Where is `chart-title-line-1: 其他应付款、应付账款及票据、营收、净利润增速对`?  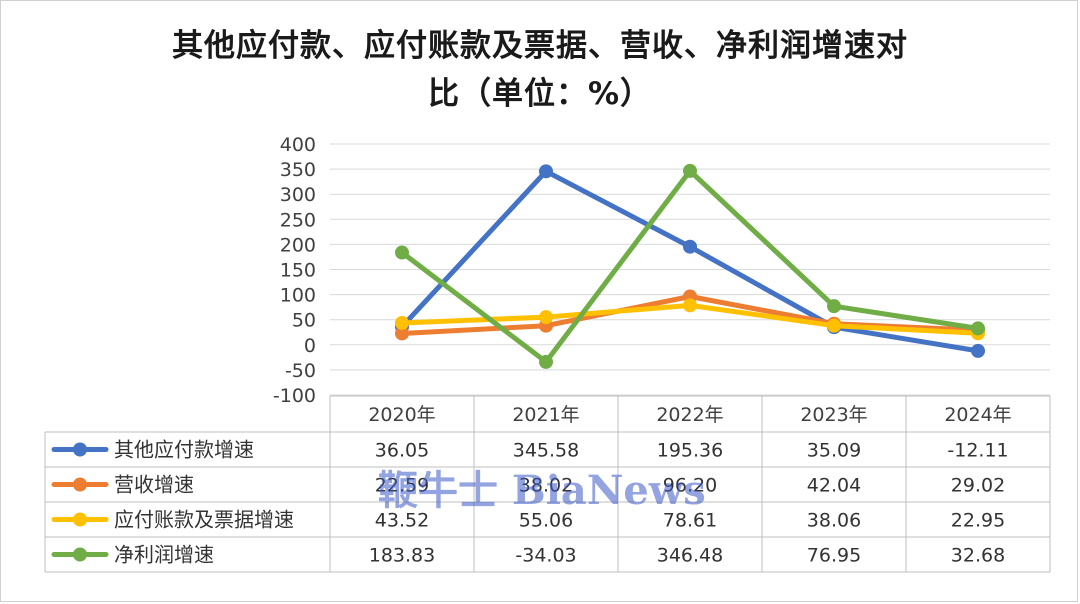
chart-title-line-1: 其他应付款、应付账款及票据、营收、净利润增速对 is located at coordinates (540, 46).